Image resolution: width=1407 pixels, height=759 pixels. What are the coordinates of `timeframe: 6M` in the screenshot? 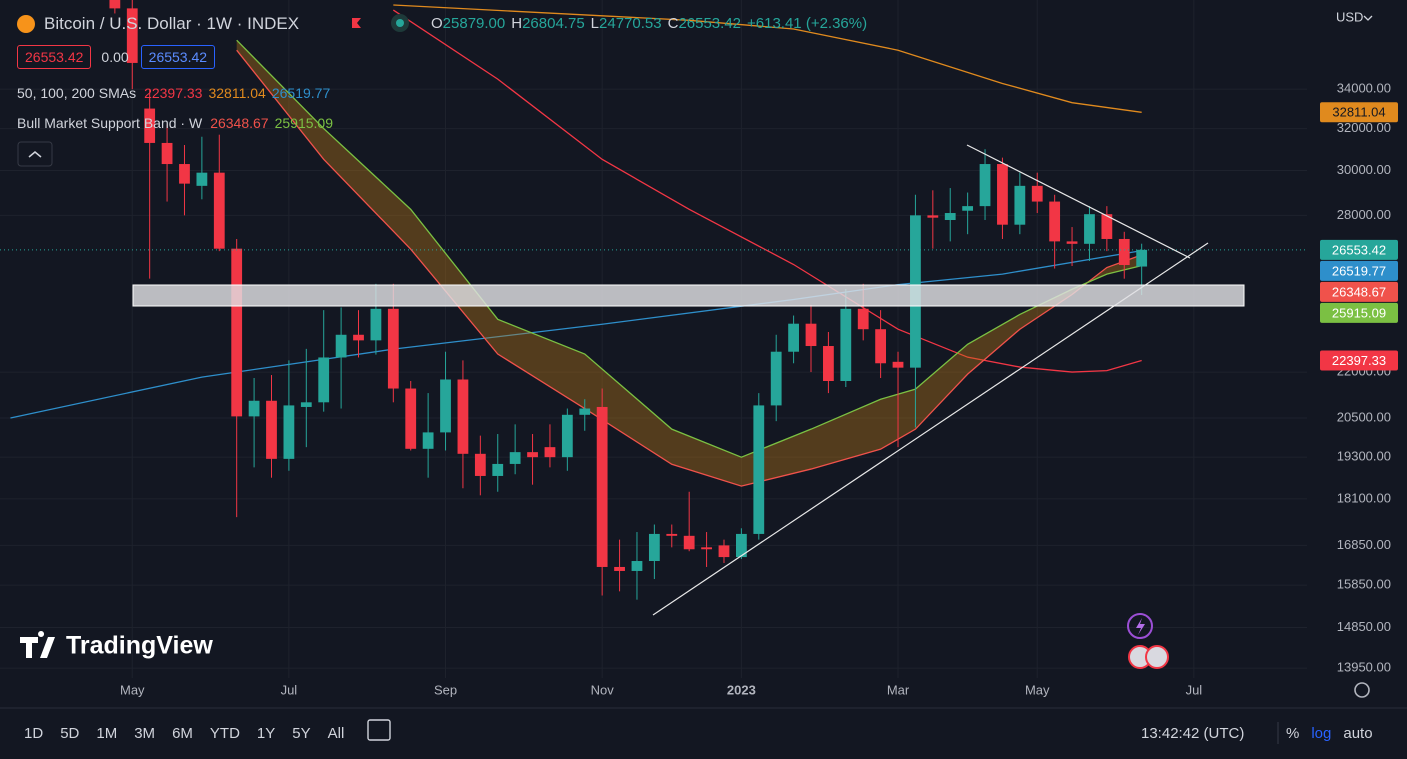 It's located at (182, 733).